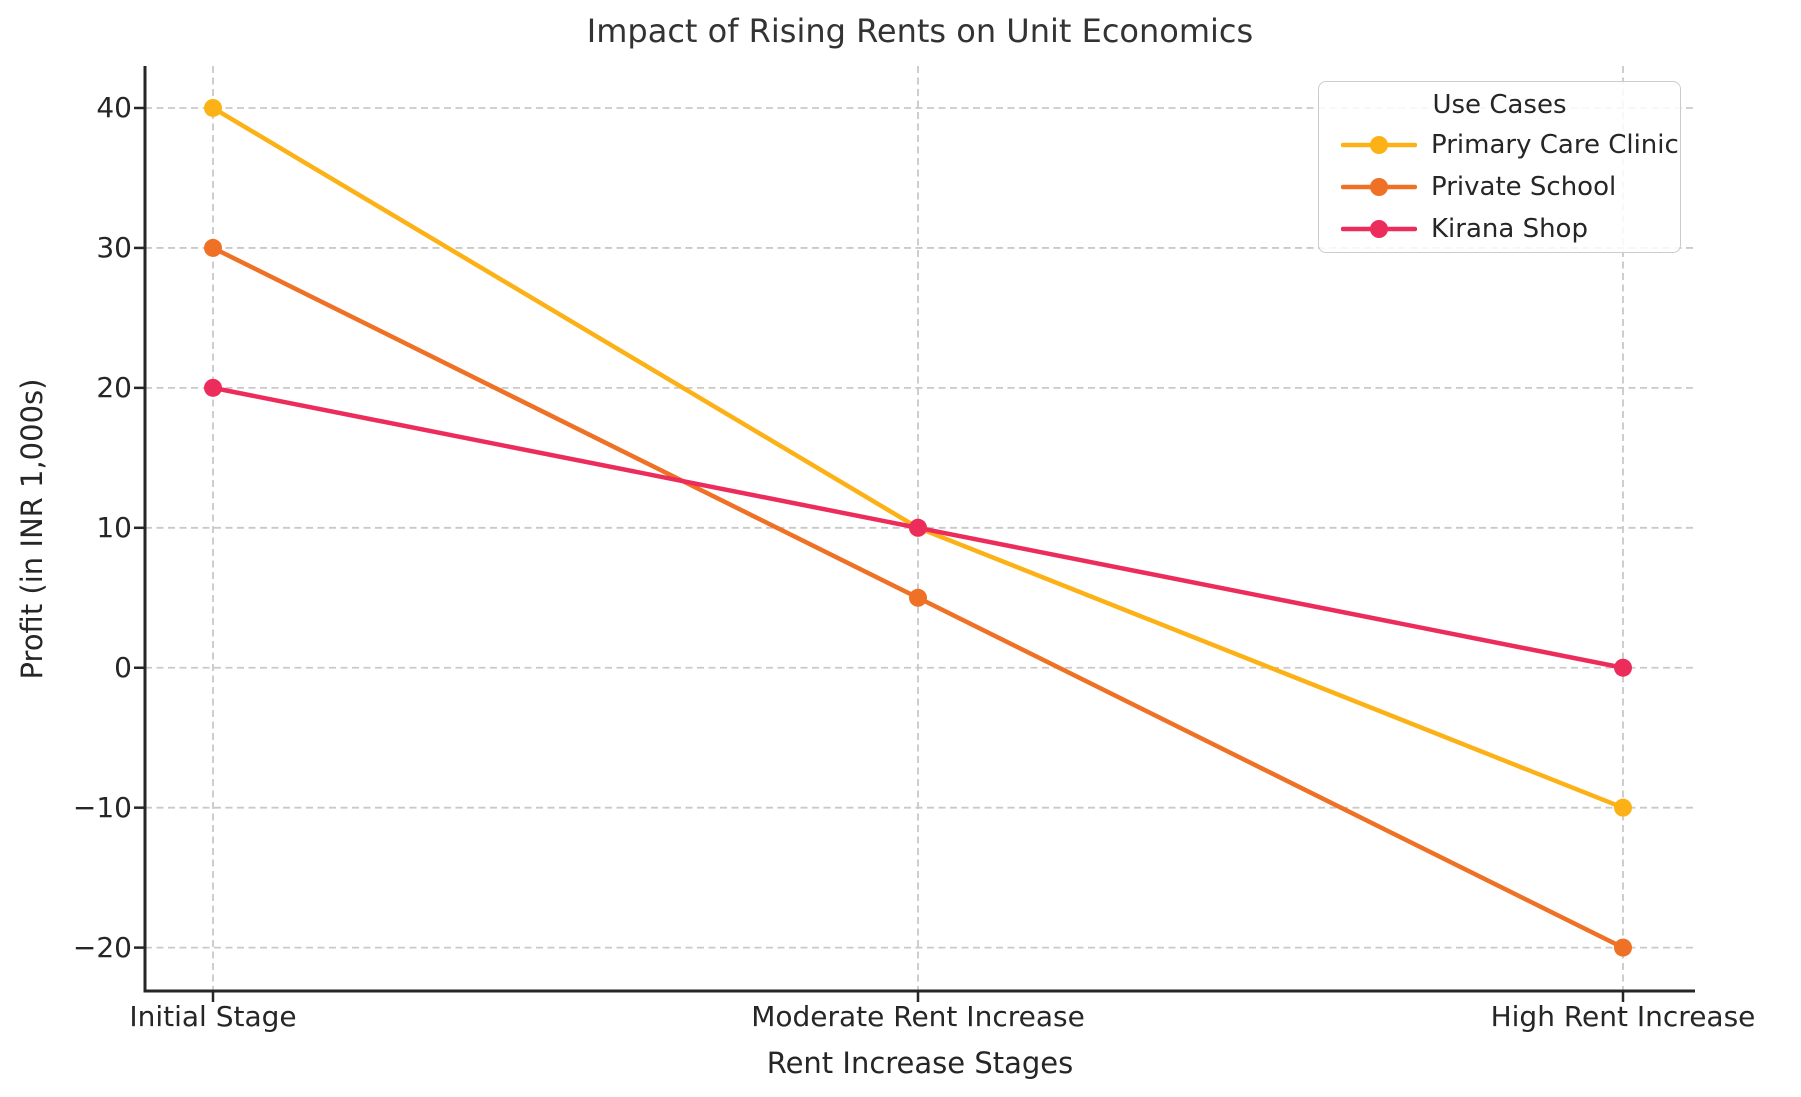  What do you see at coordinates (920, 1063) in the screenshot?
I see `x-axis-label: Rent Increase Stages` at bounding box center [920, 1063].